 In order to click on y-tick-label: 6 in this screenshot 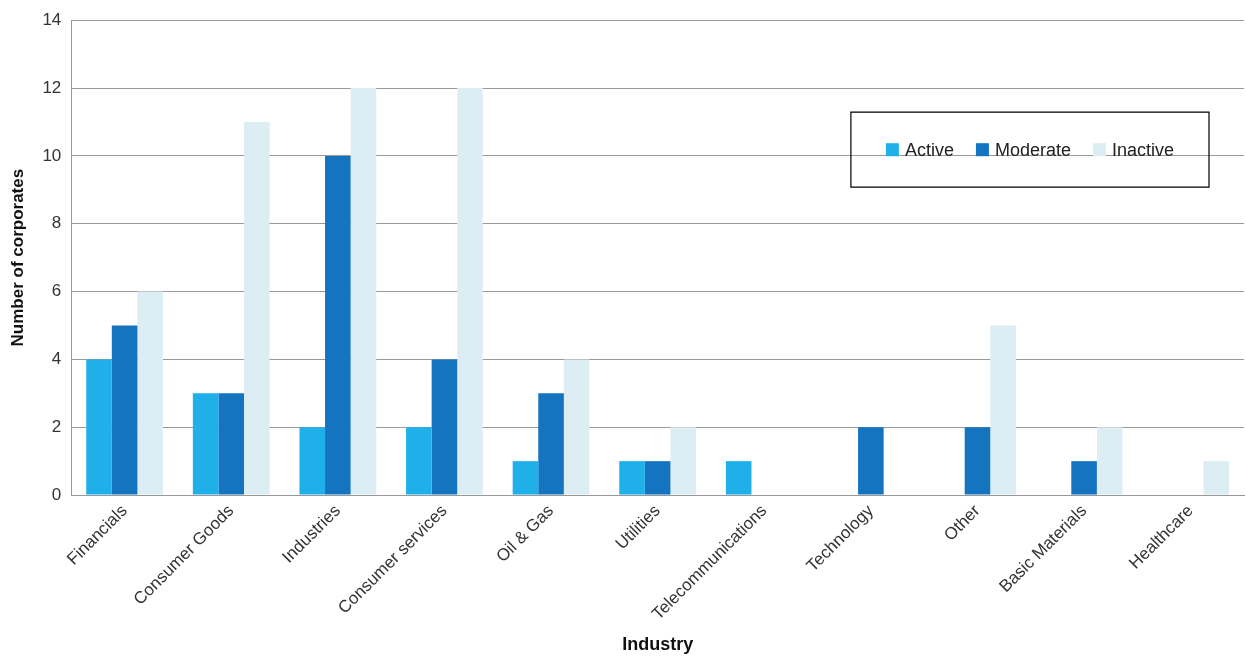, I will do `click(56, 291)`.